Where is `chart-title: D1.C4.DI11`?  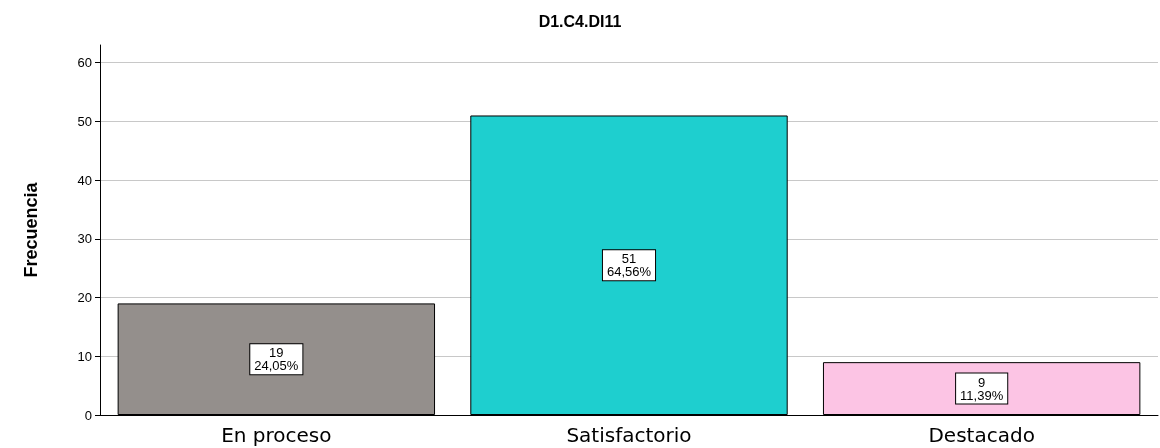 chart-title: D1.C4.DI11 is located at coordinates (580, 21).